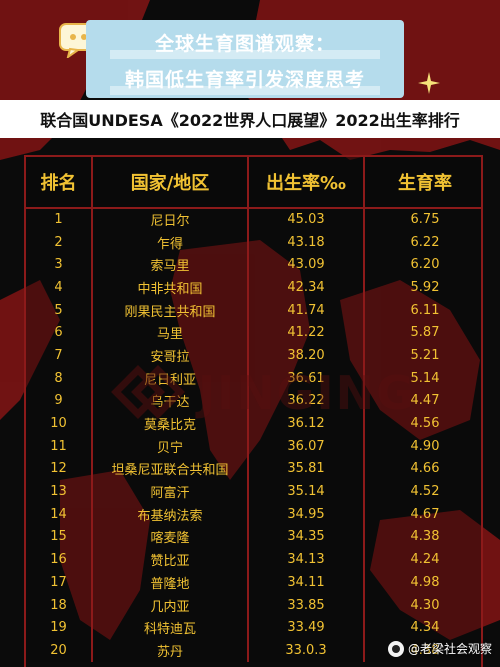 This screenshot has width=500, height=667. I want to click on cell-country: 喀麦隆, so click(170, 537).